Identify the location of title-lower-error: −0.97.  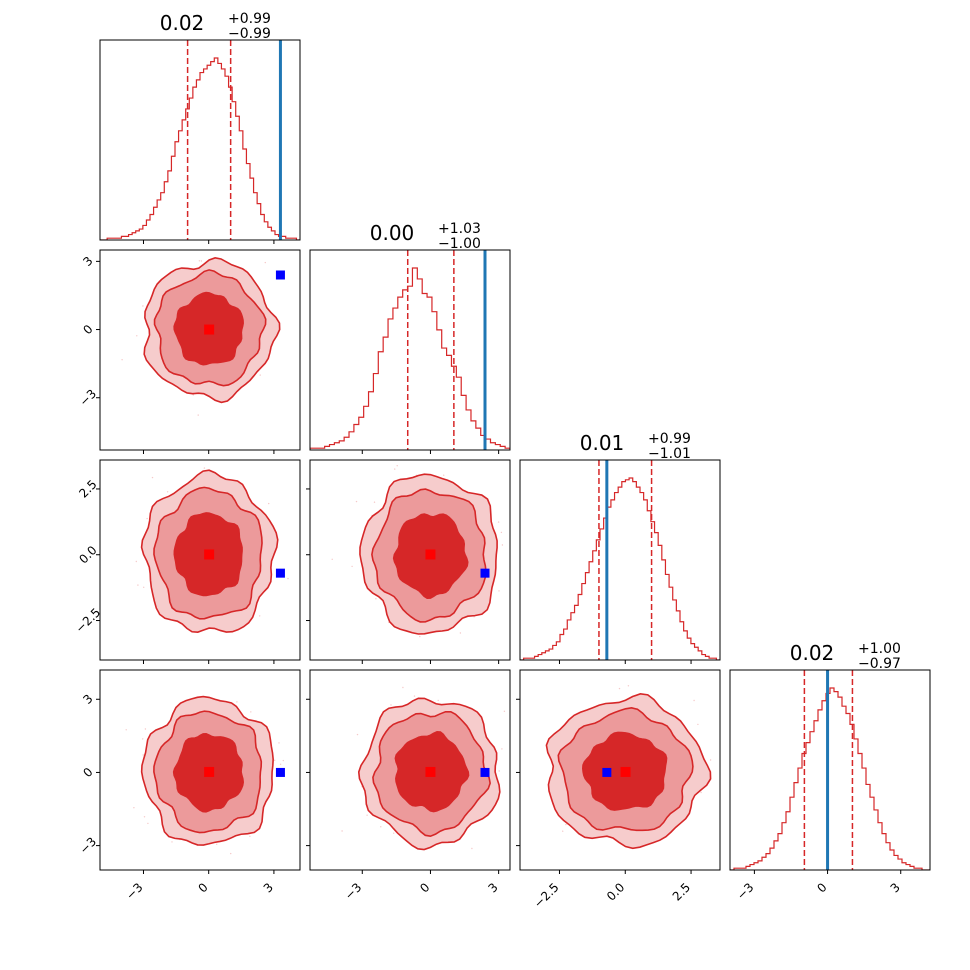
(879, 664).